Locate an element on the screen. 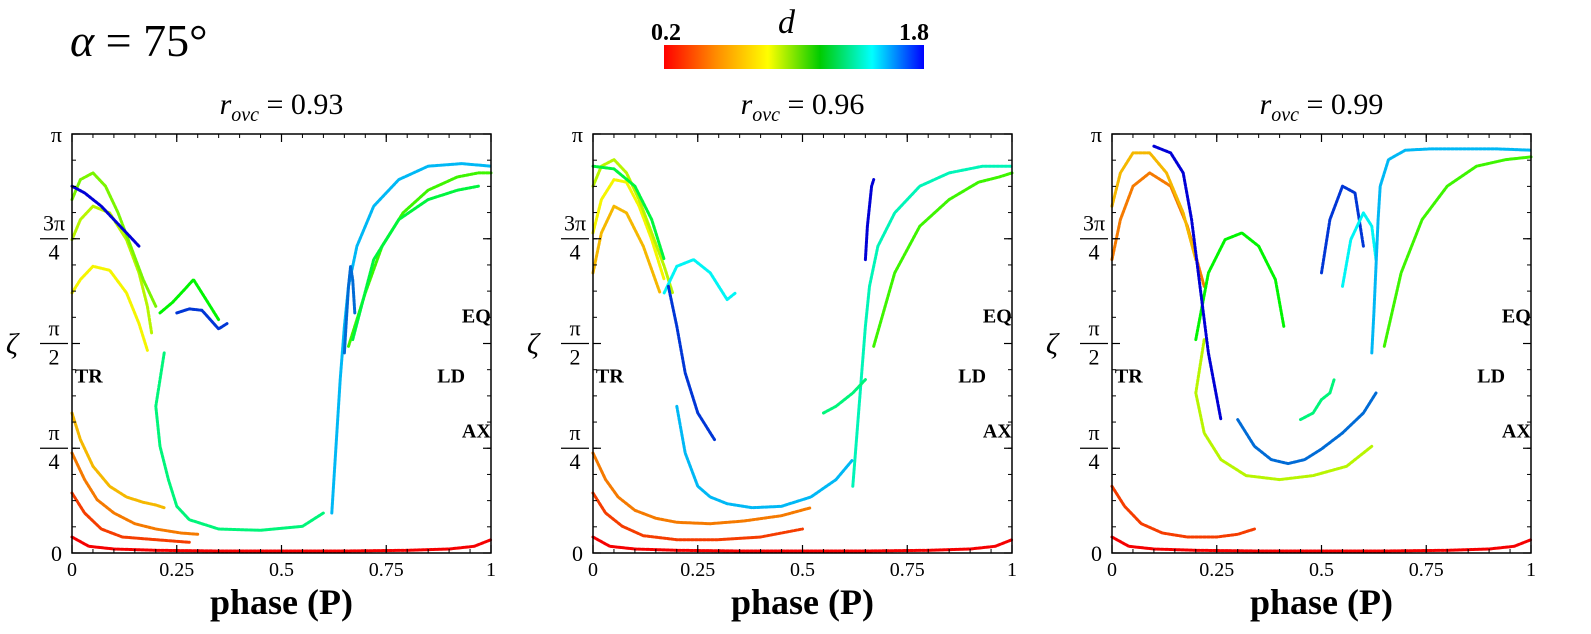  colorbar-gradient is located at coordinates (794, 57).